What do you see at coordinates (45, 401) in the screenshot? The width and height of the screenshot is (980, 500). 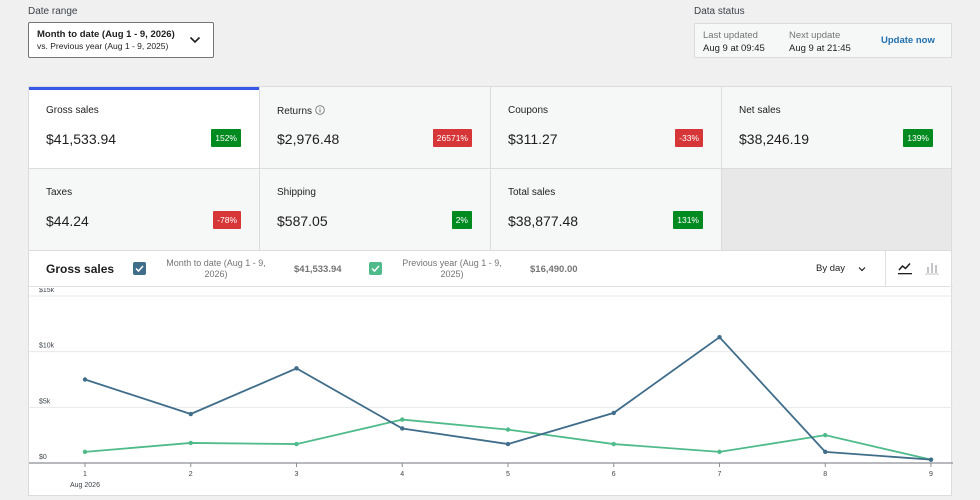 I see `y-tick-label: $5k` at bounding box center [45, 401].